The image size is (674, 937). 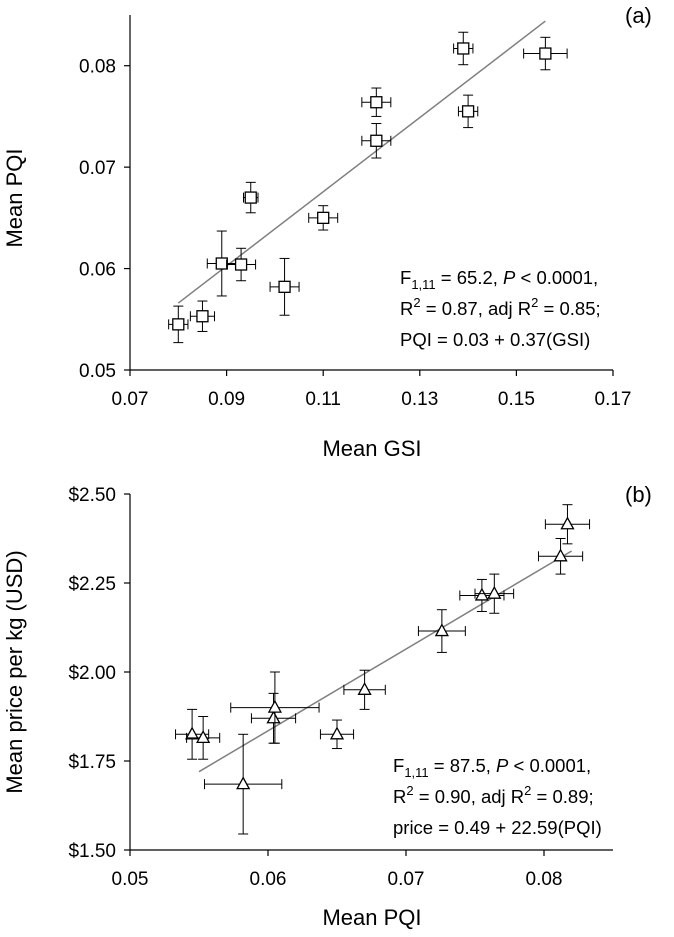 What do you see at coordinates (97, 270) in the screenshot?
I see `panel-a-y-tick-label: 0.06` at bounding box center [97, 270].